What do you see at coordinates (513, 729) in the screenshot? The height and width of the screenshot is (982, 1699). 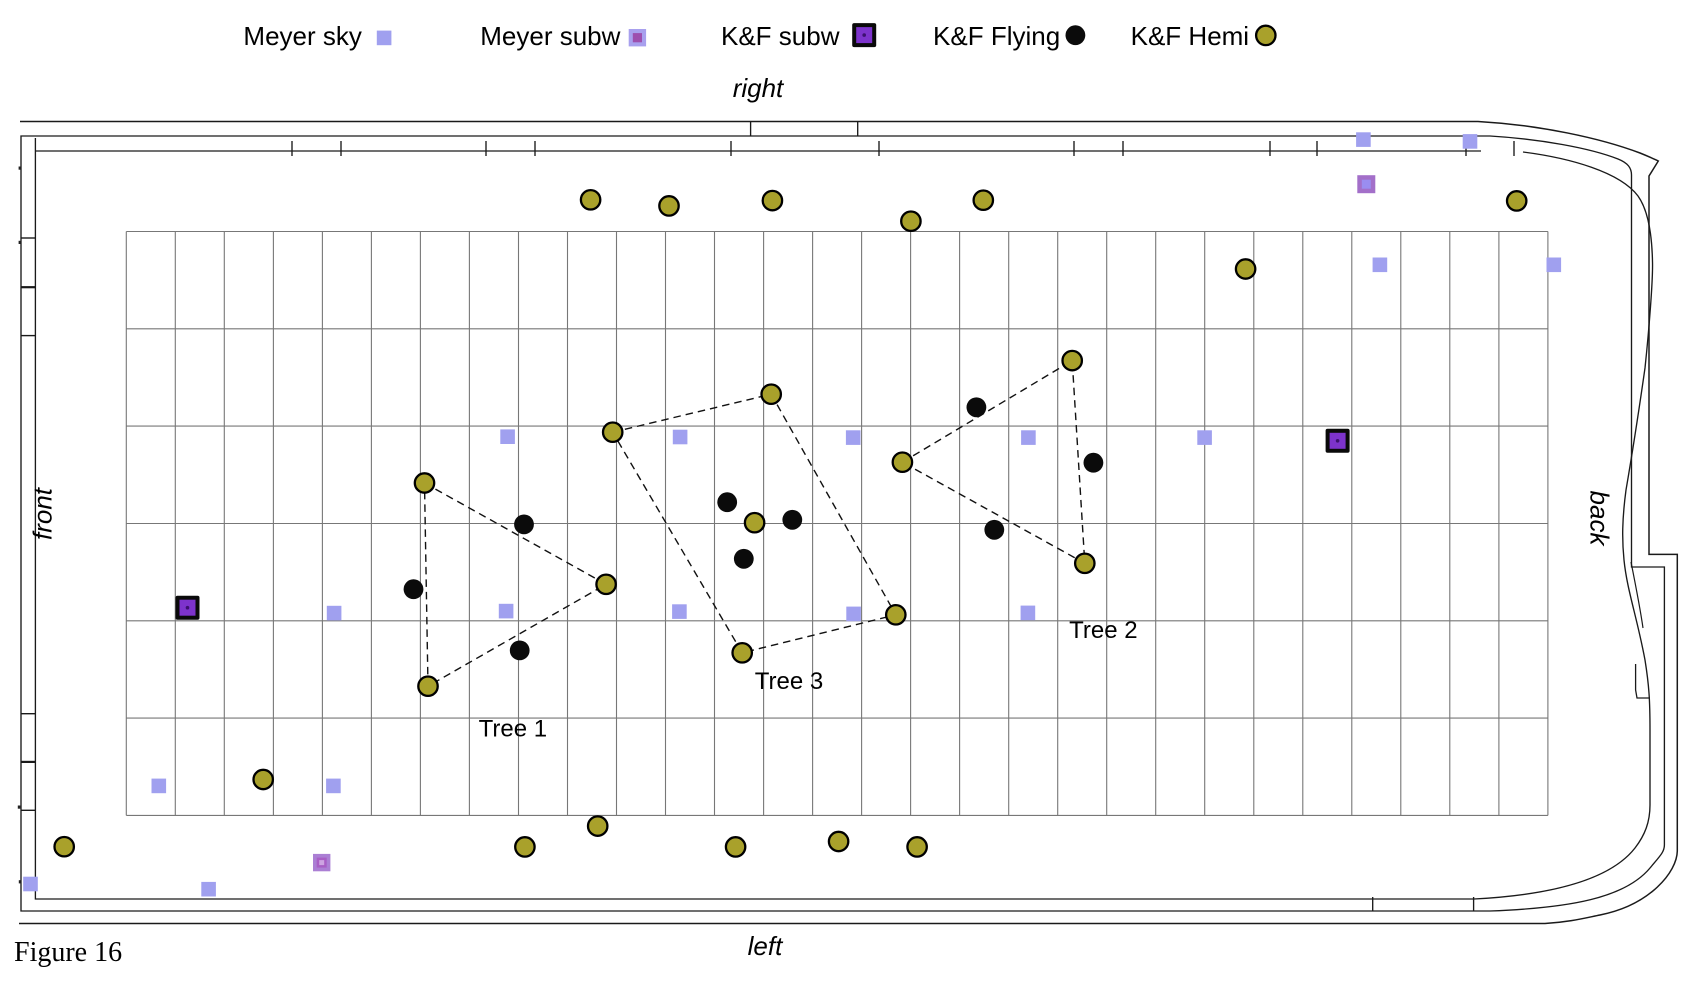 I see `svg-text: Tree 1` at bounding box center [513, 729].